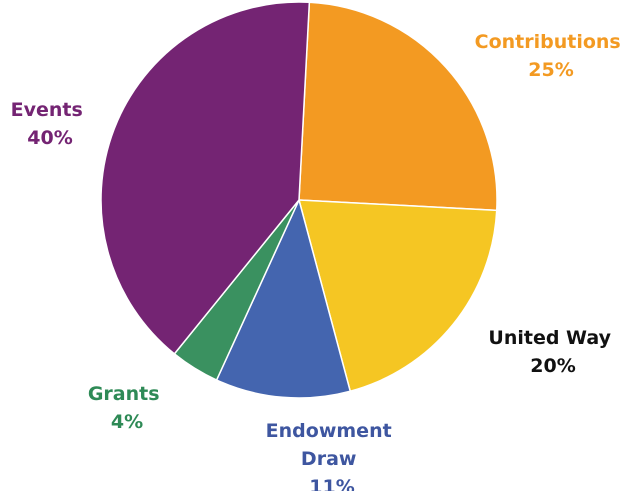 The image size is (640, 491). What do you see at coordinates (329, 459) in the screenshot?
I see `slice-name-endowment-draw-line-2: Draw` at bounding box center [329, 459].